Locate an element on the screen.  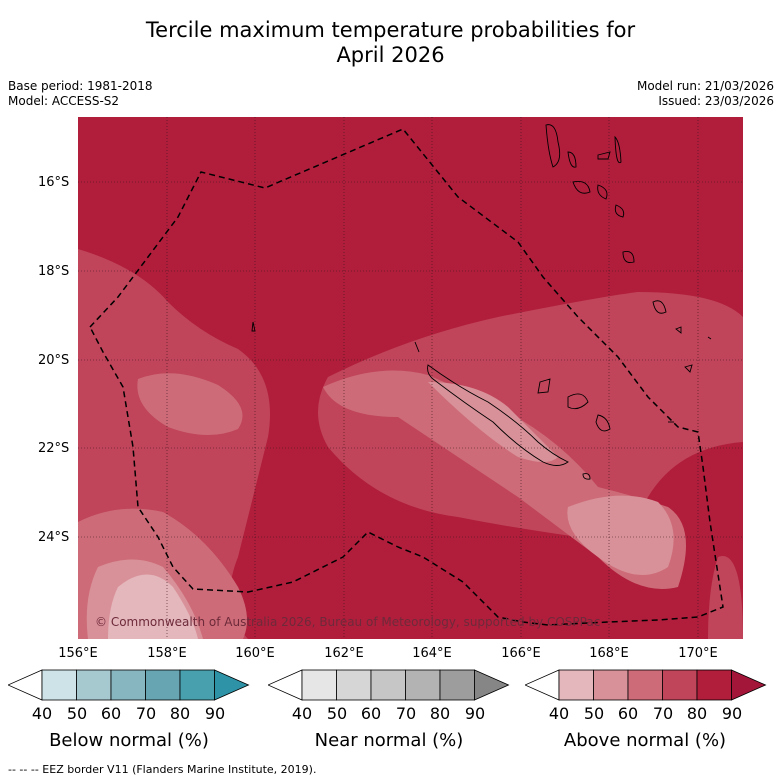
tanna-coast is located at coordinates (659, 307).